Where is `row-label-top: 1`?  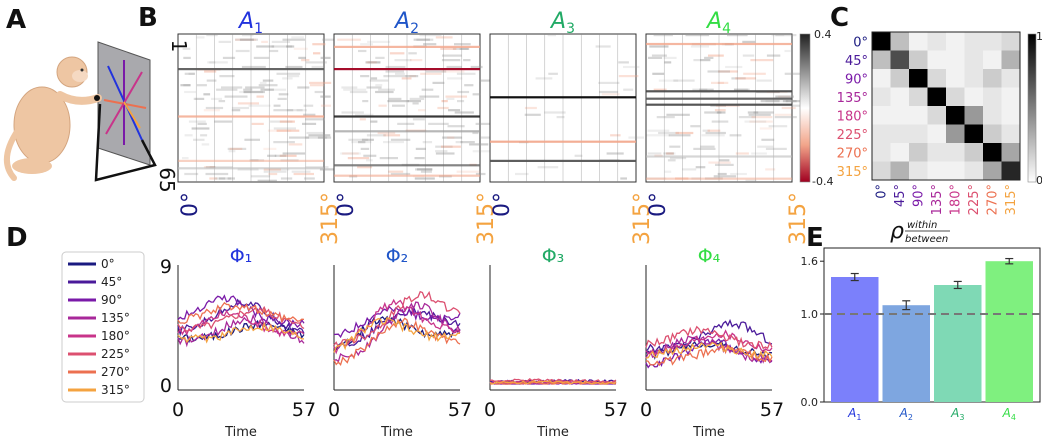
row-label-top: 1 is located at coordinates (179, 46).